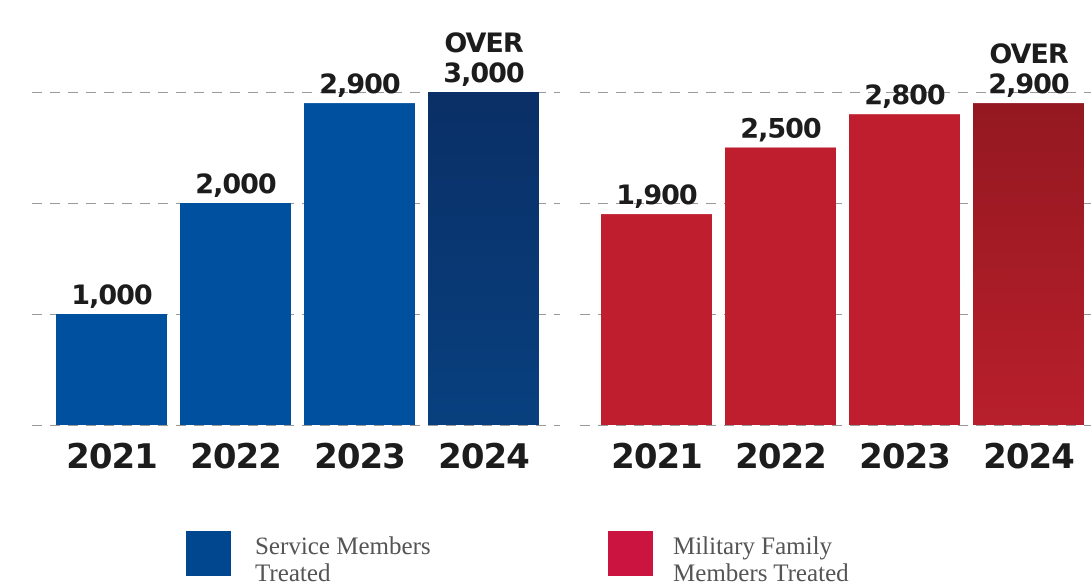 The width and height of the screenshot is (1091, 585). I want to click on data-label-0-3-0: OVER, so click(484, 43).